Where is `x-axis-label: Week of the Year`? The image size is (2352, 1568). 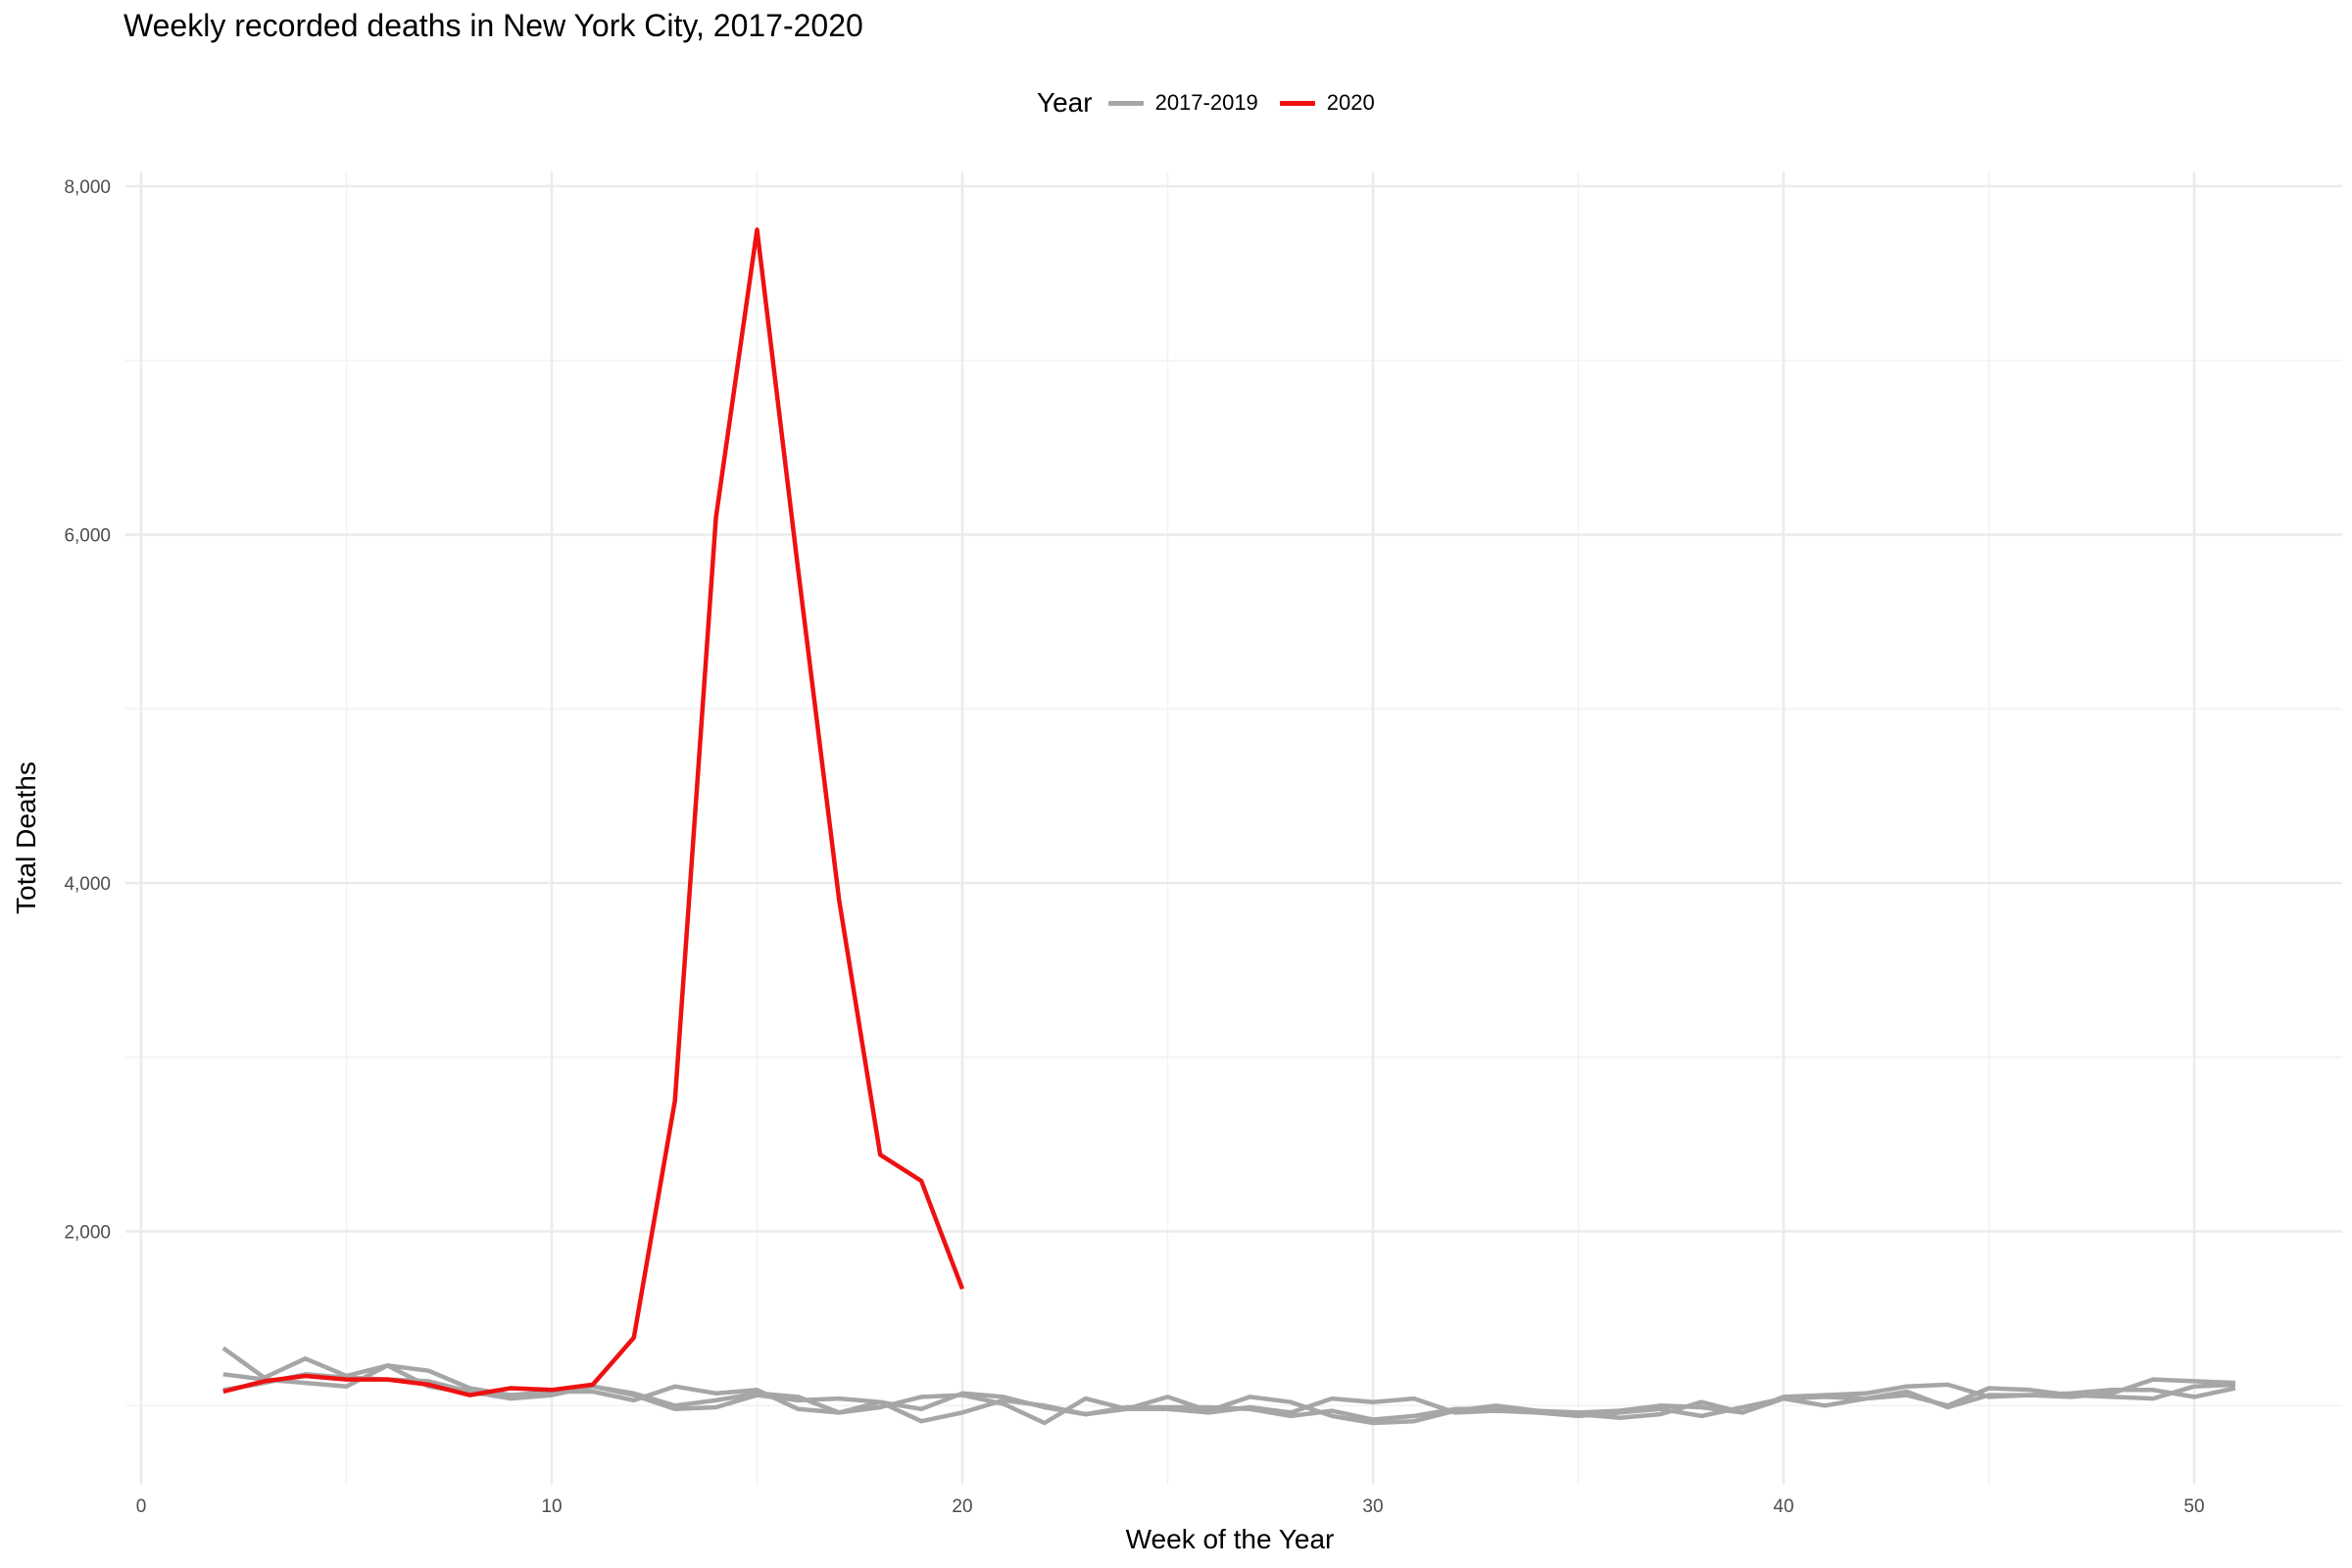 x-axis-label: Week of the Year is located at coordinates (1230, 1539).